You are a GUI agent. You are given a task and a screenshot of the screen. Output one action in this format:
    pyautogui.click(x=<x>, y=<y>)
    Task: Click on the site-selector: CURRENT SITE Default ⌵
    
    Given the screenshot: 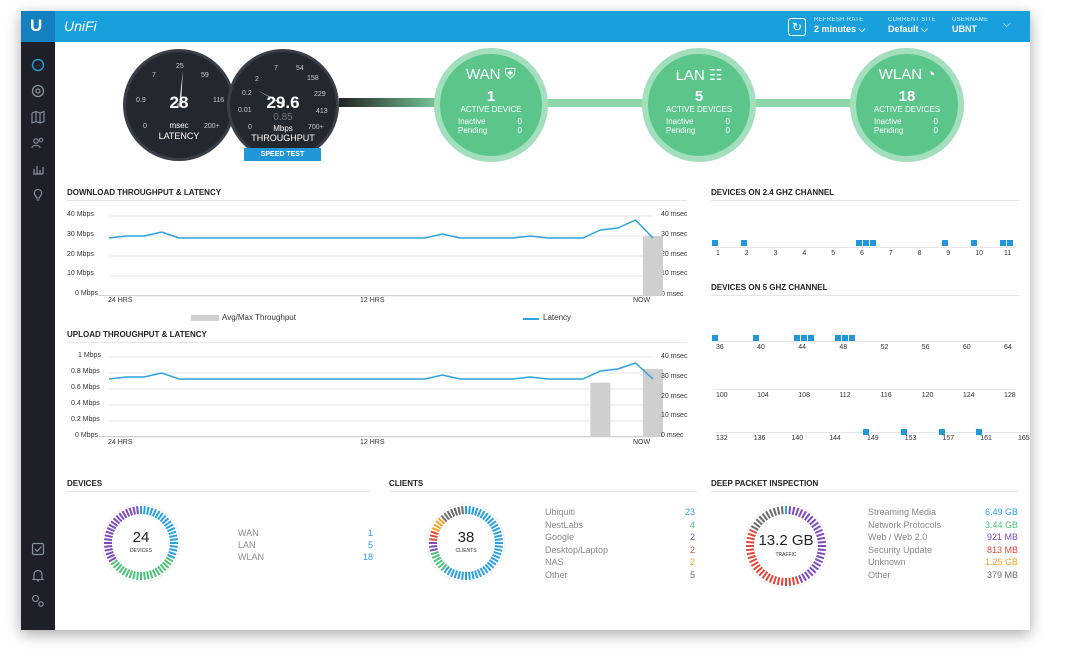 What is the action you would take?
    pyautogui.click(x=912, y=26)
    